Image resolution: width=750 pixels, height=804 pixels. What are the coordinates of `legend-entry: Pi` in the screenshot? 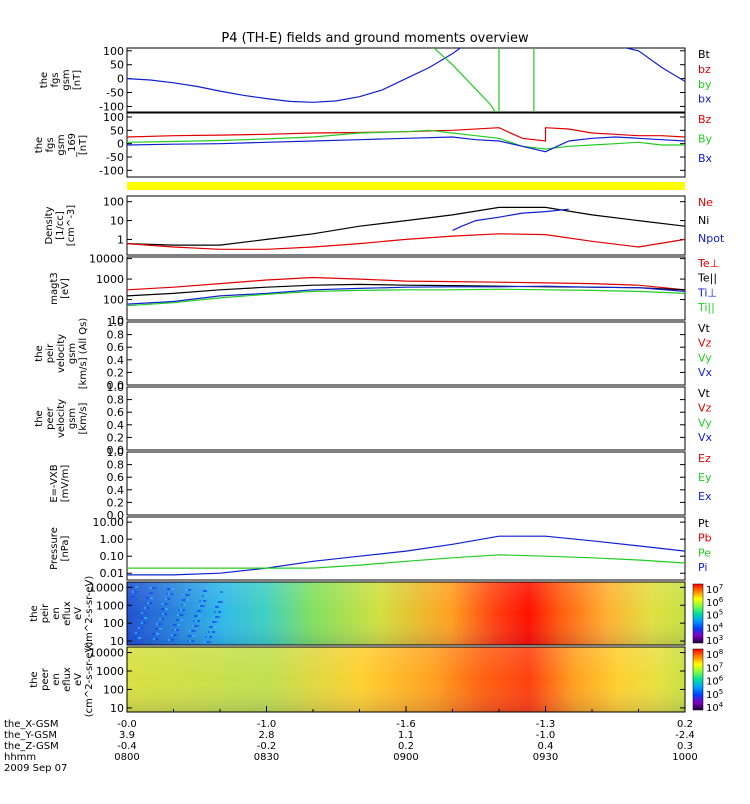 It's located at (702, 567).